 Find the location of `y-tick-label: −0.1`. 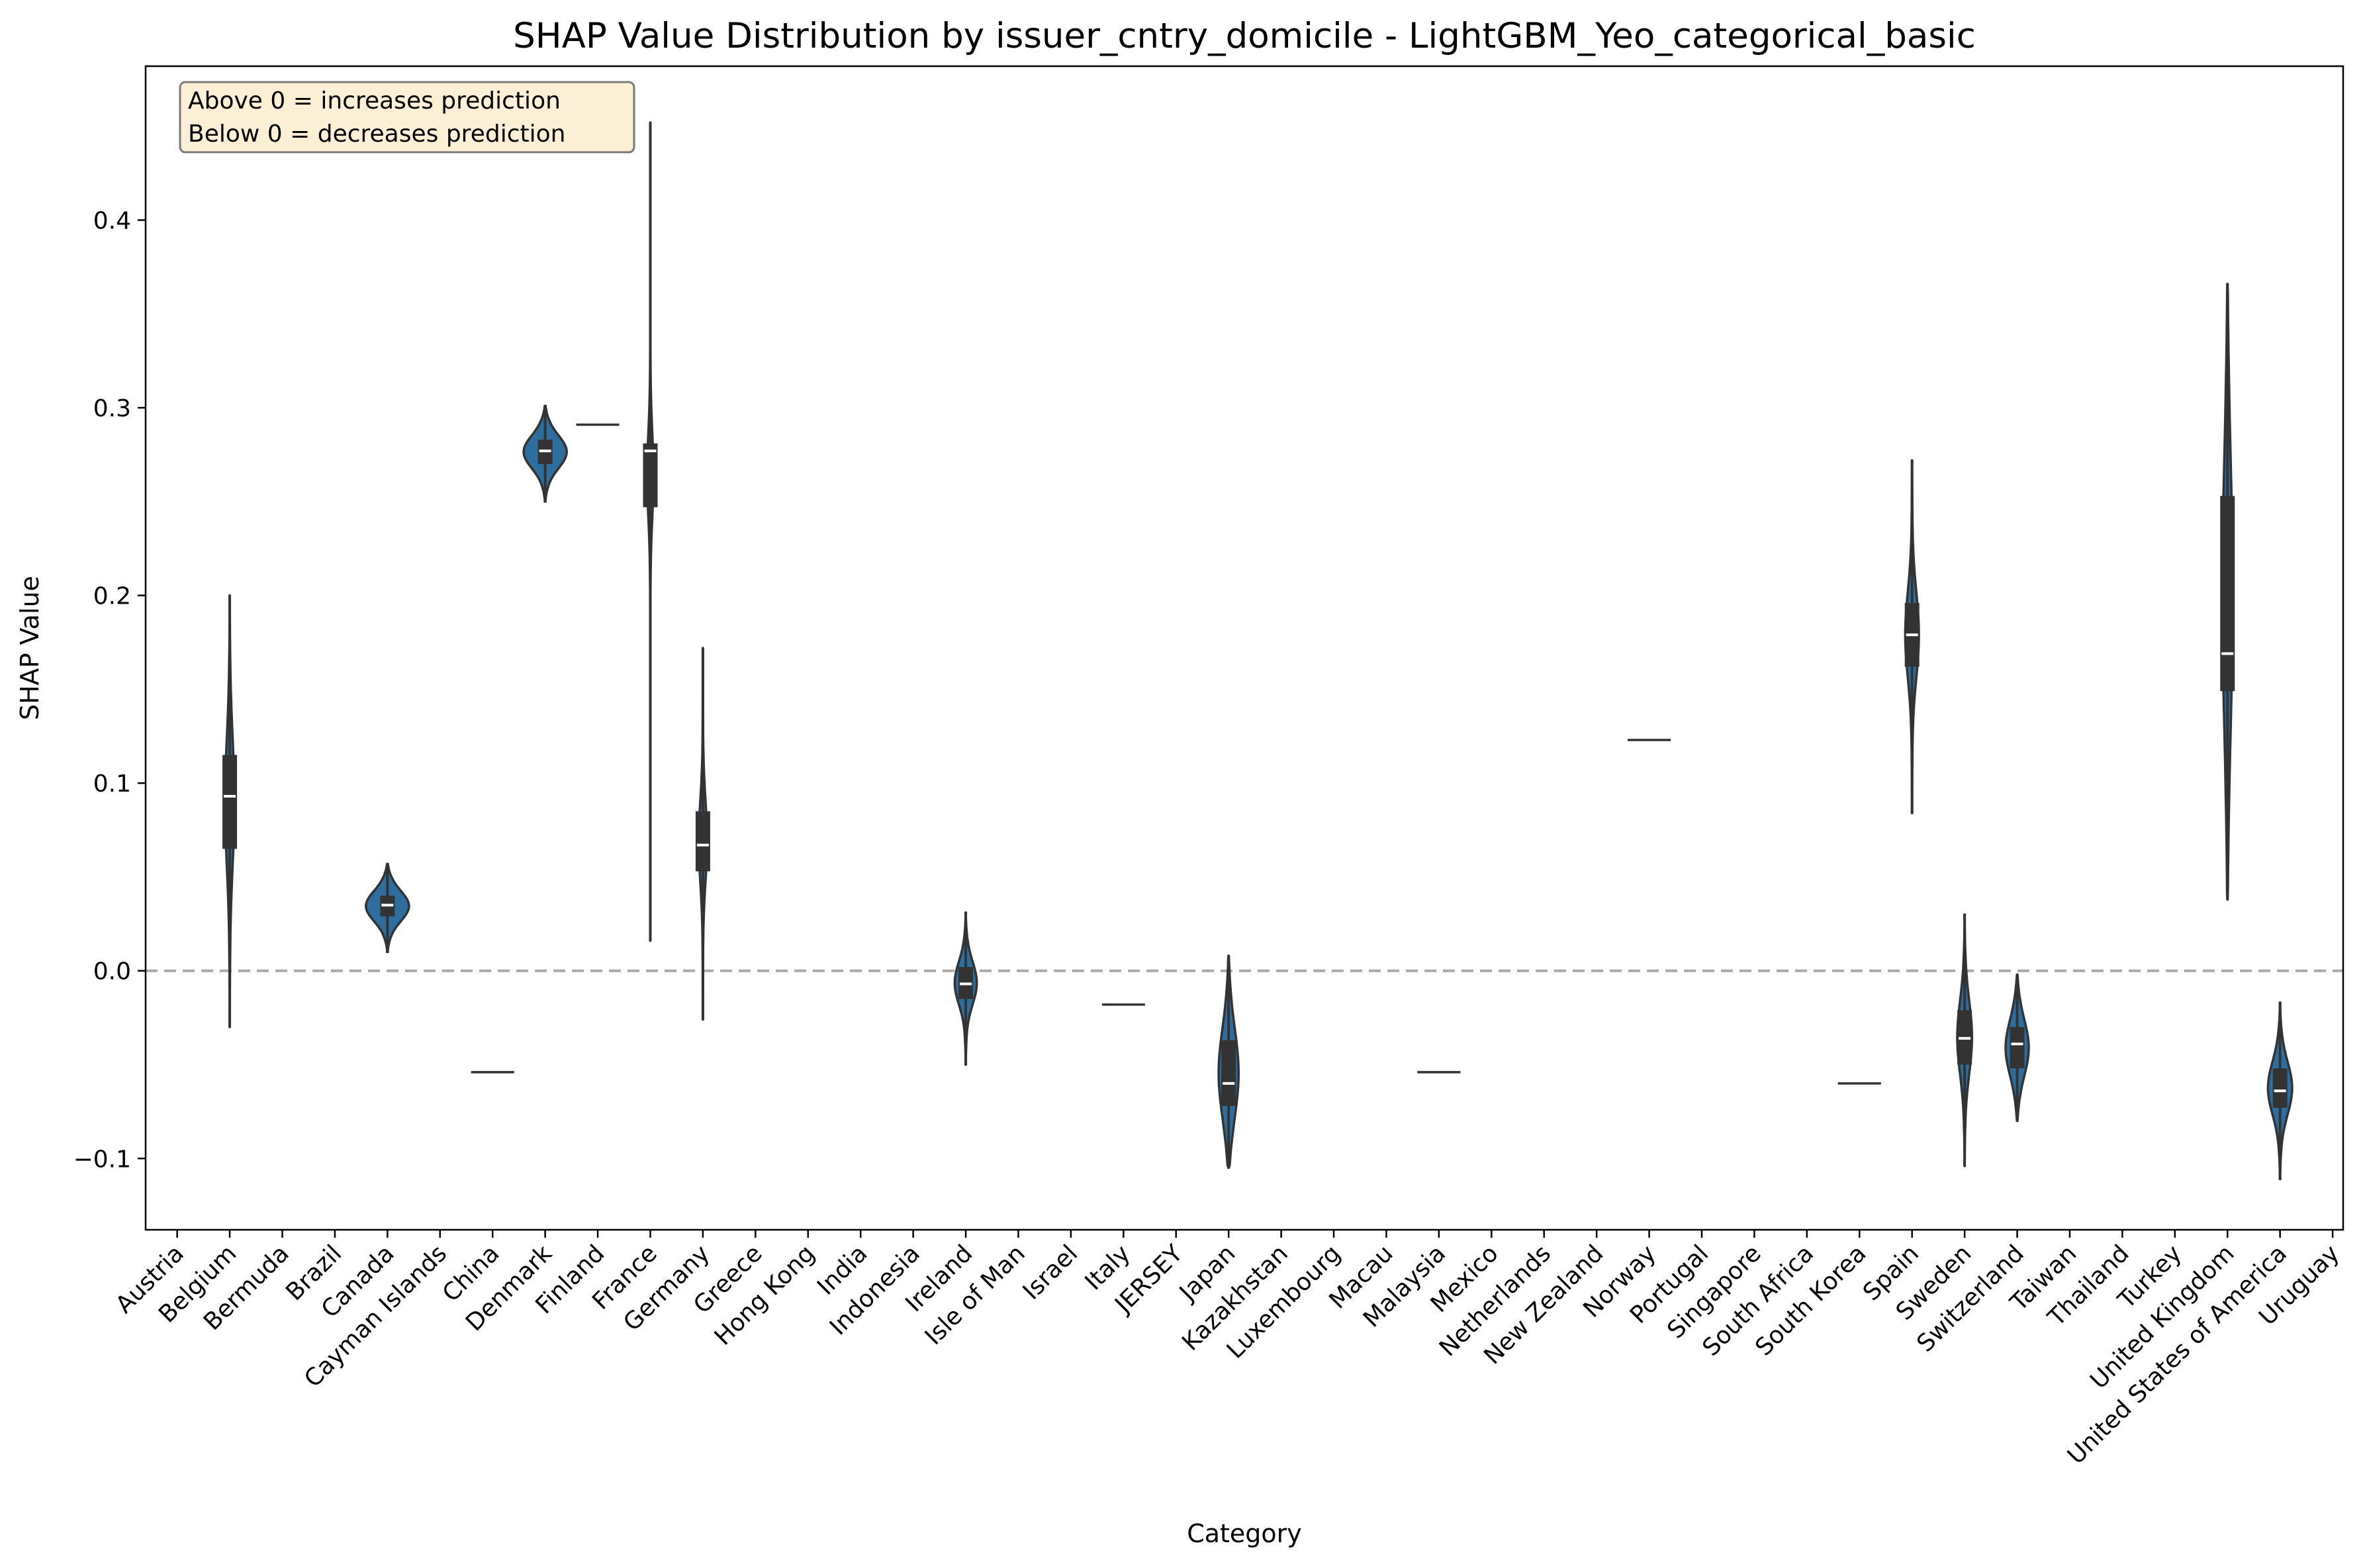

y-tick-label: −0.1 is located at coordinates (102, 1159).